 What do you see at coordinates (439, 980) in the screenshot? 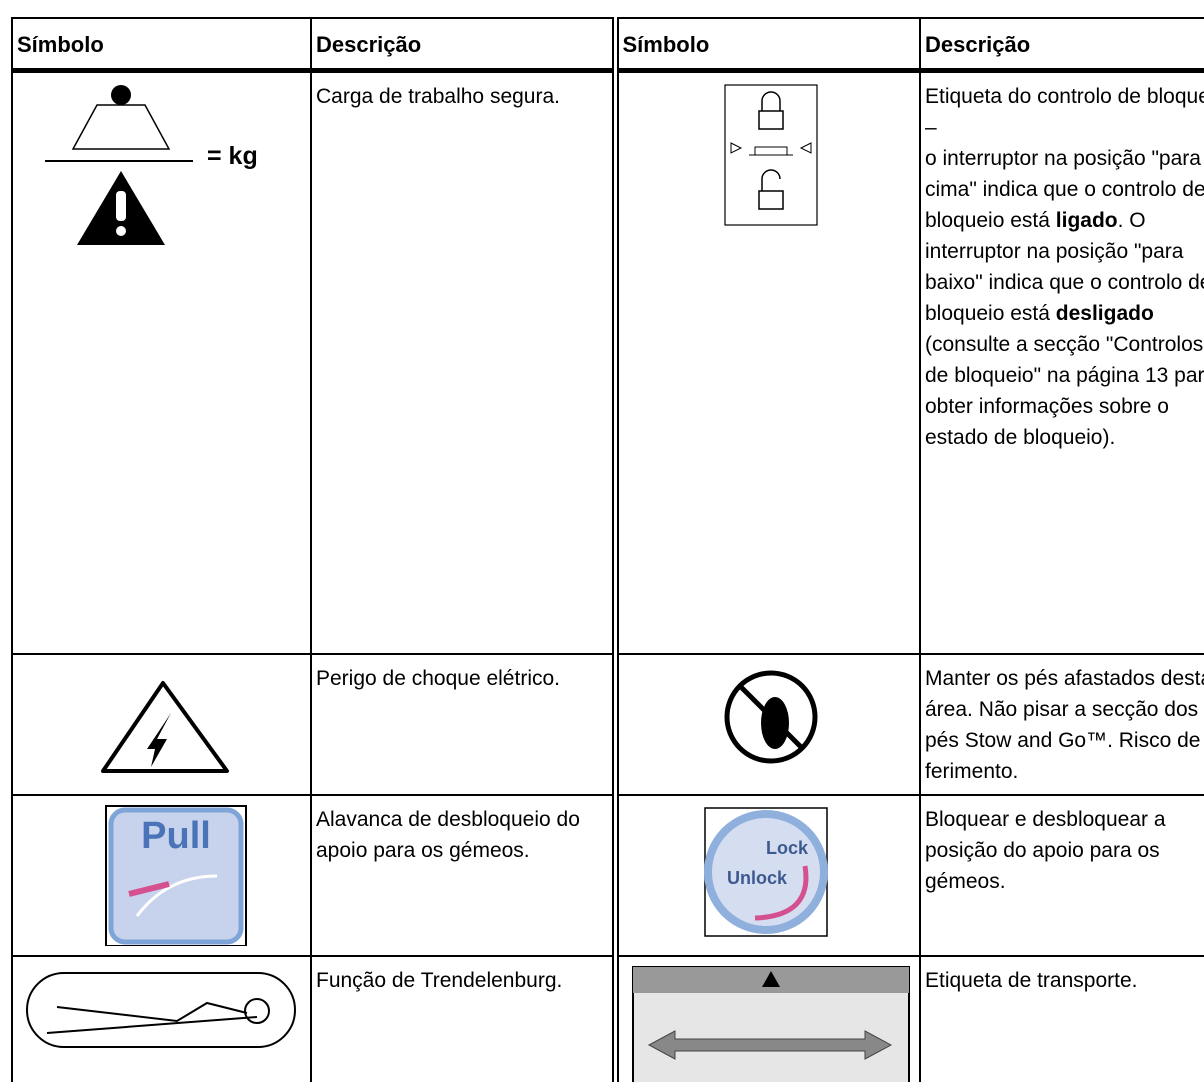
I see `description: Função de Trendelenburg.` at bounding box center [439, 980].